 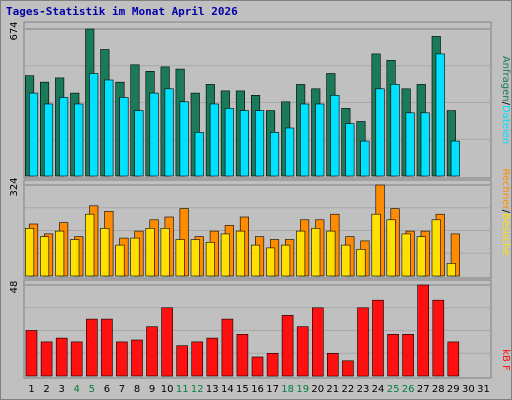 I want to click on legend-panel-1: Anfragen/Dateien, so click(x=505, y=100).